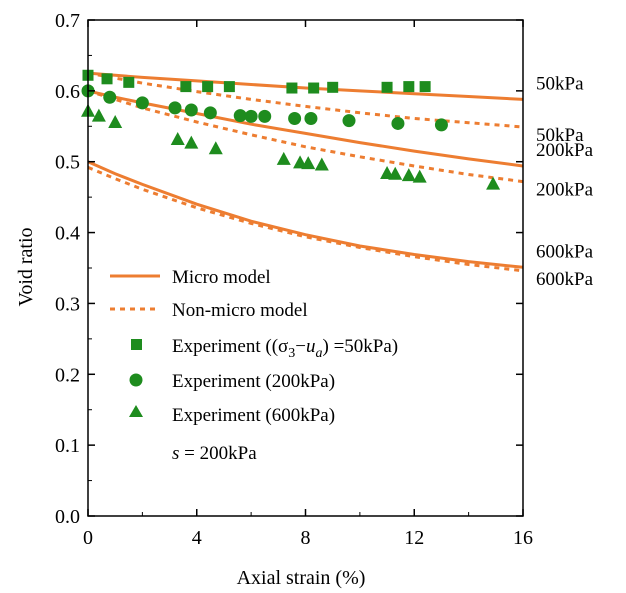 Image resolution: width=626 pixels, height=593 pixels. Describe the element at coordinates (565, 279) in the screenshot. I see `end-label-non-micro-model-600kpa: 600kPa` at that location.